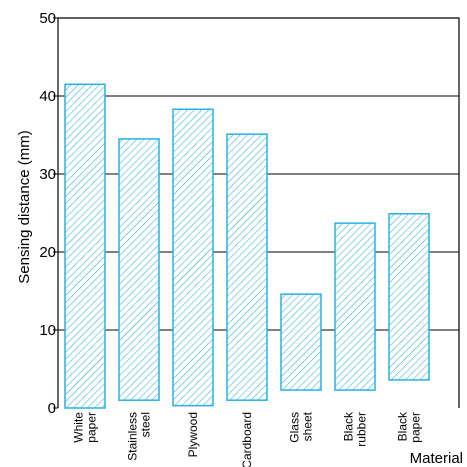 The width and height of the screenshot is (467, 467). I want to click on x-category-label-line: Plywood, so click(193, 434).